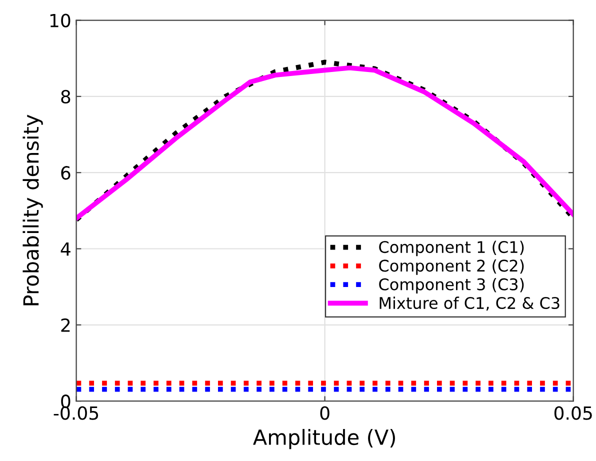 The width and height of the screenshot is (596, 461). What do you see at coordinates (76, 413) in the screenshot?
I see `x-tick-label: -0.05` at bounding box center [76, 413].